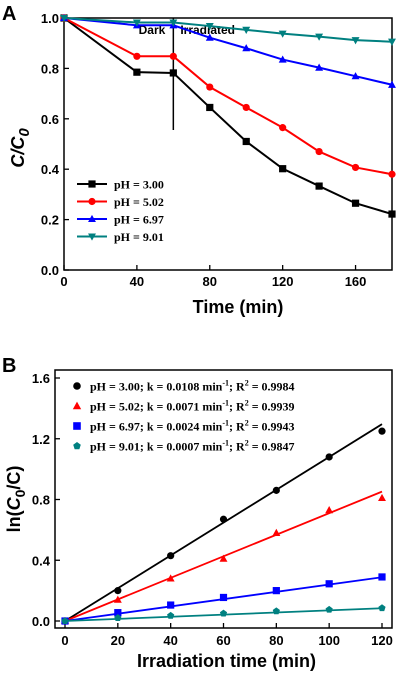 The height and width of the screenshot is (676, 401). What do you see at coordinates (156, 447) in the screenshot?
I see `legend-text-main: pH = 9.01; k = 0.0007 min` at bounding box center [156, 447].